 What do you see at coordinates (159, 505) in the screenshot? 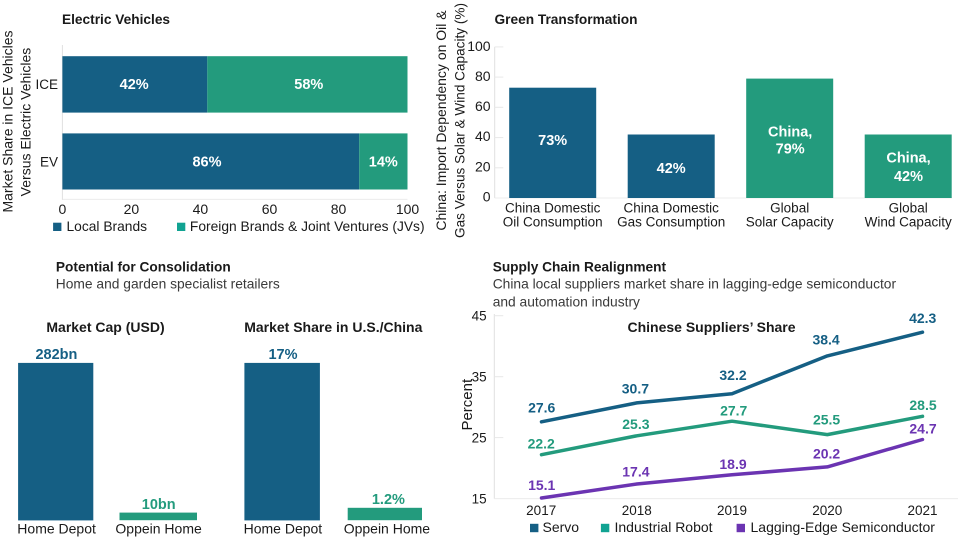
I see `svg-text: 10bn` at bounding box center [159, 505].